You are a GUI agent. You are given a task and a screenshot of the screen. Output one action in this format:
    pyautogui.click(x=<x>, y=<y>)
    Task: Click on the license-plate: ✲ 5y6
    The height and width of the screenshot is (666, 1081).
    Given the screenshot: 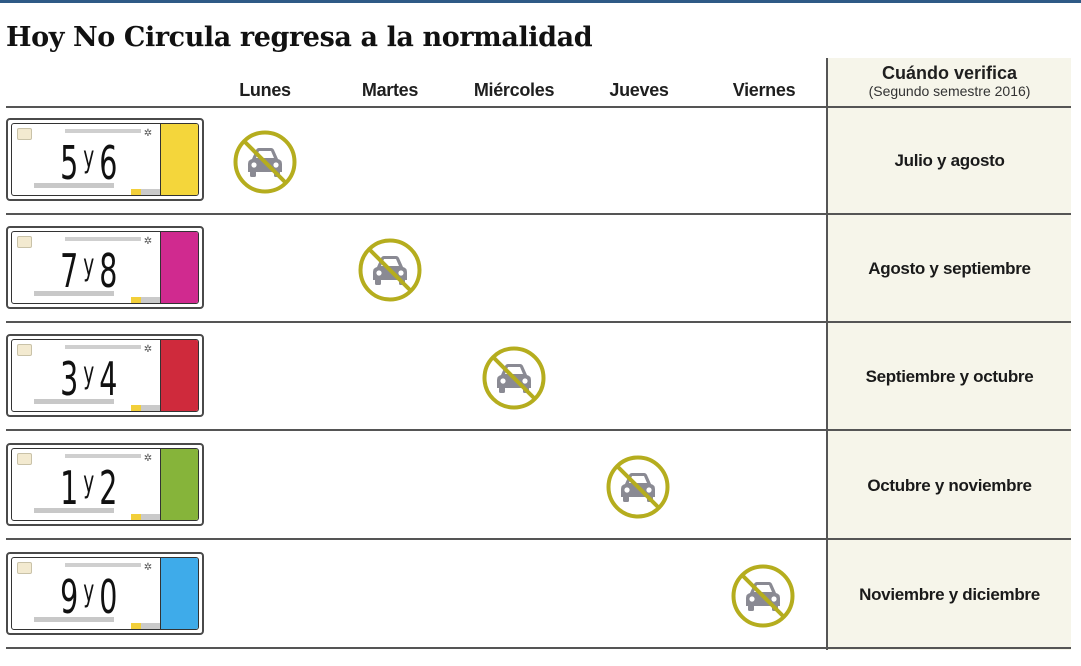 What is the action you would take?
    pyautogui.click(x=105, y=159)
    